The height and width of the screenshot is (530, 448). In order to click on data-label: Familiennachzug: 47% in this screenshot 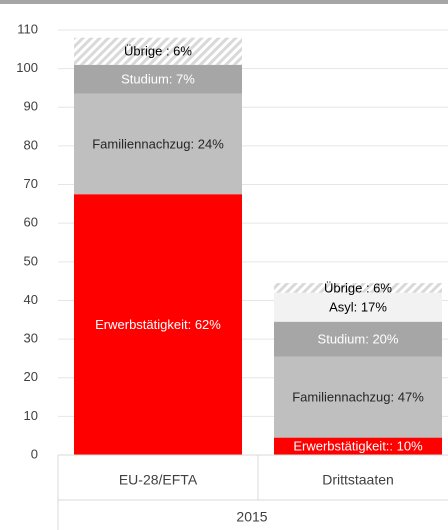, I will do `click(358, 396)`.